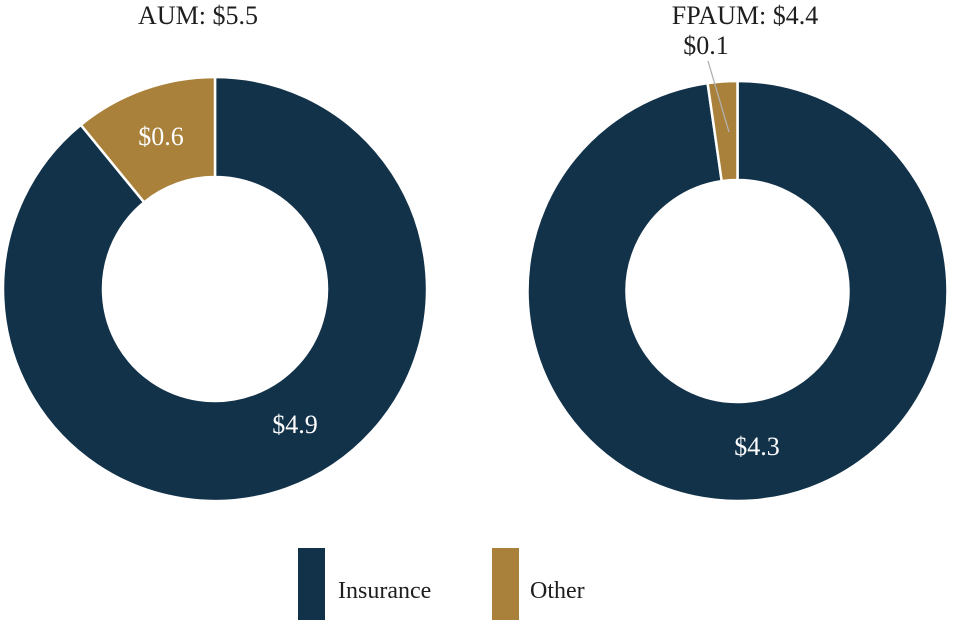 This screenshot has width=953, height=629. What do you see at coordinates (161, 137) in the screenshot?
I see `slice-label-other-aum: $0.6` at bounding box center [161, 137].